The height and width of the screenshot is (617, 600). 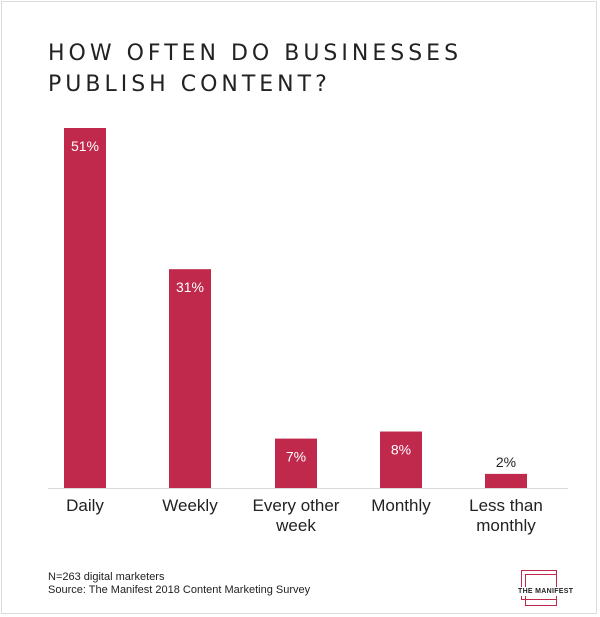 What do you see at coordinates (85, 505) in the screenshot?
I see `x-tick-label: Daily` at bounding box center [85, 505].